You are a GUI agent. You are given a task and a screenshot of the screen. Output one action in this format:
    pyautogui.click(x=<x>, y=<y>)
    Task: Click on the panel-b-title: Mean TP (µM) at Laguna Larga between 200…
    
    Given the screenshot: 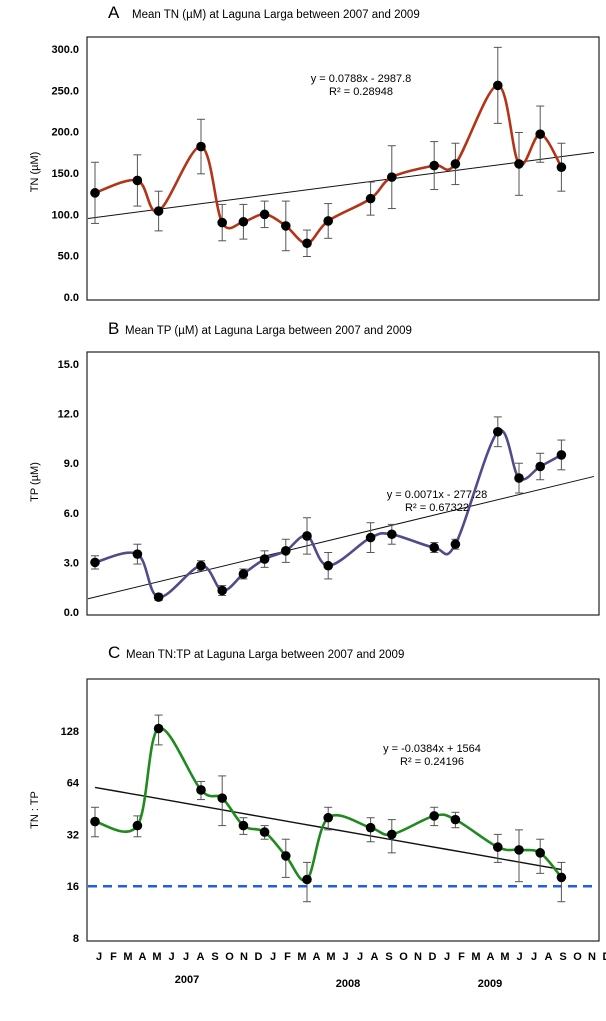 What is the action you would take?
    pyautogui.click(x=268, y=331)
    